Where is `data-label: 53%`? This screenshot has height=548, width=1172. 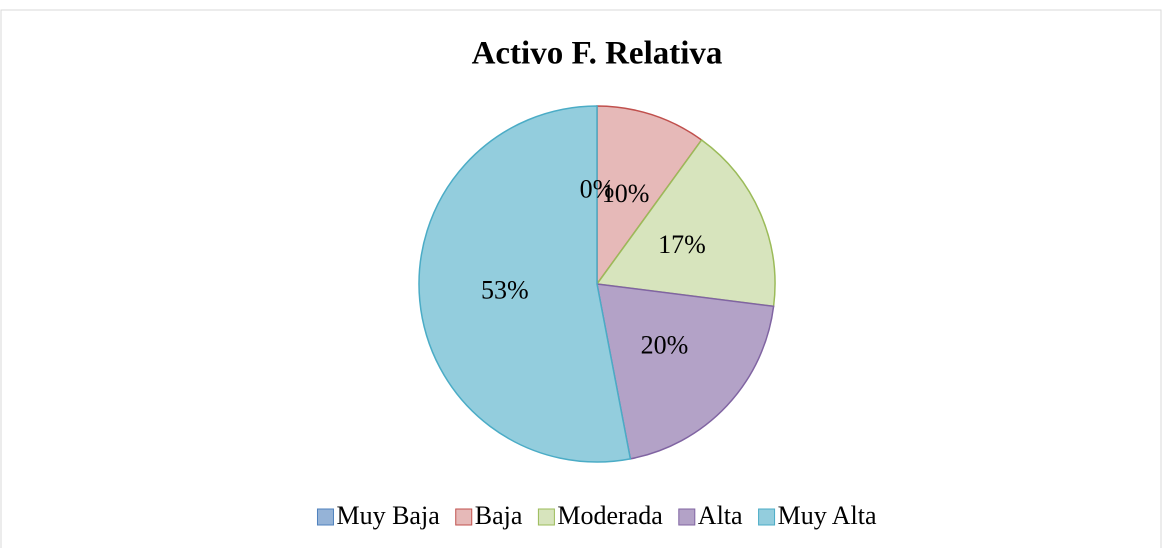 data-label: 53% is located at coordinates (505, 290).